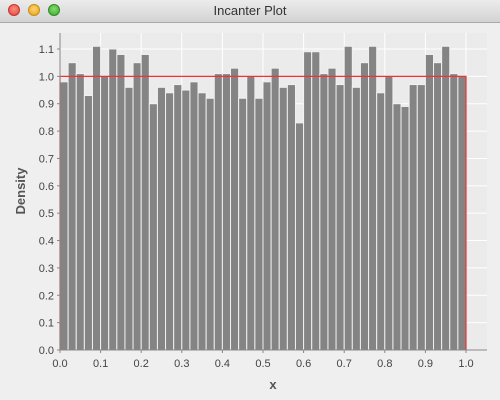  Describe the element at coordinates (46, 187) in the screenshot. I see `y-tick-label: 0.6` at that location.